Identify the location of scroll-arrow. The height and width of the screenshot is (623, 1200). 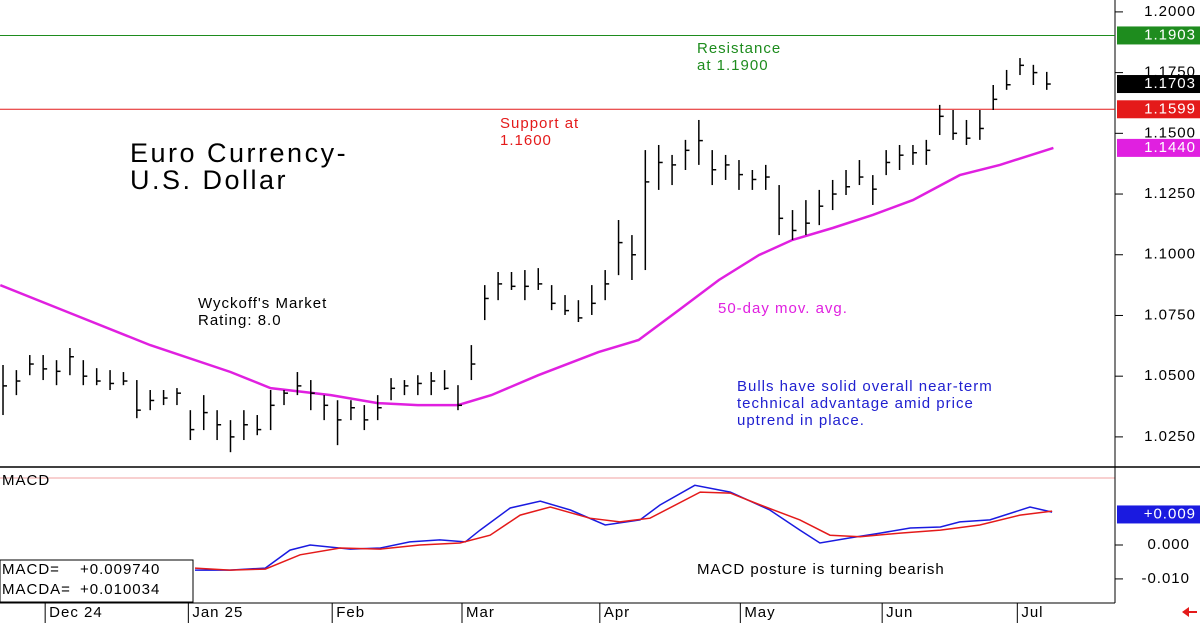
(1189, 612).